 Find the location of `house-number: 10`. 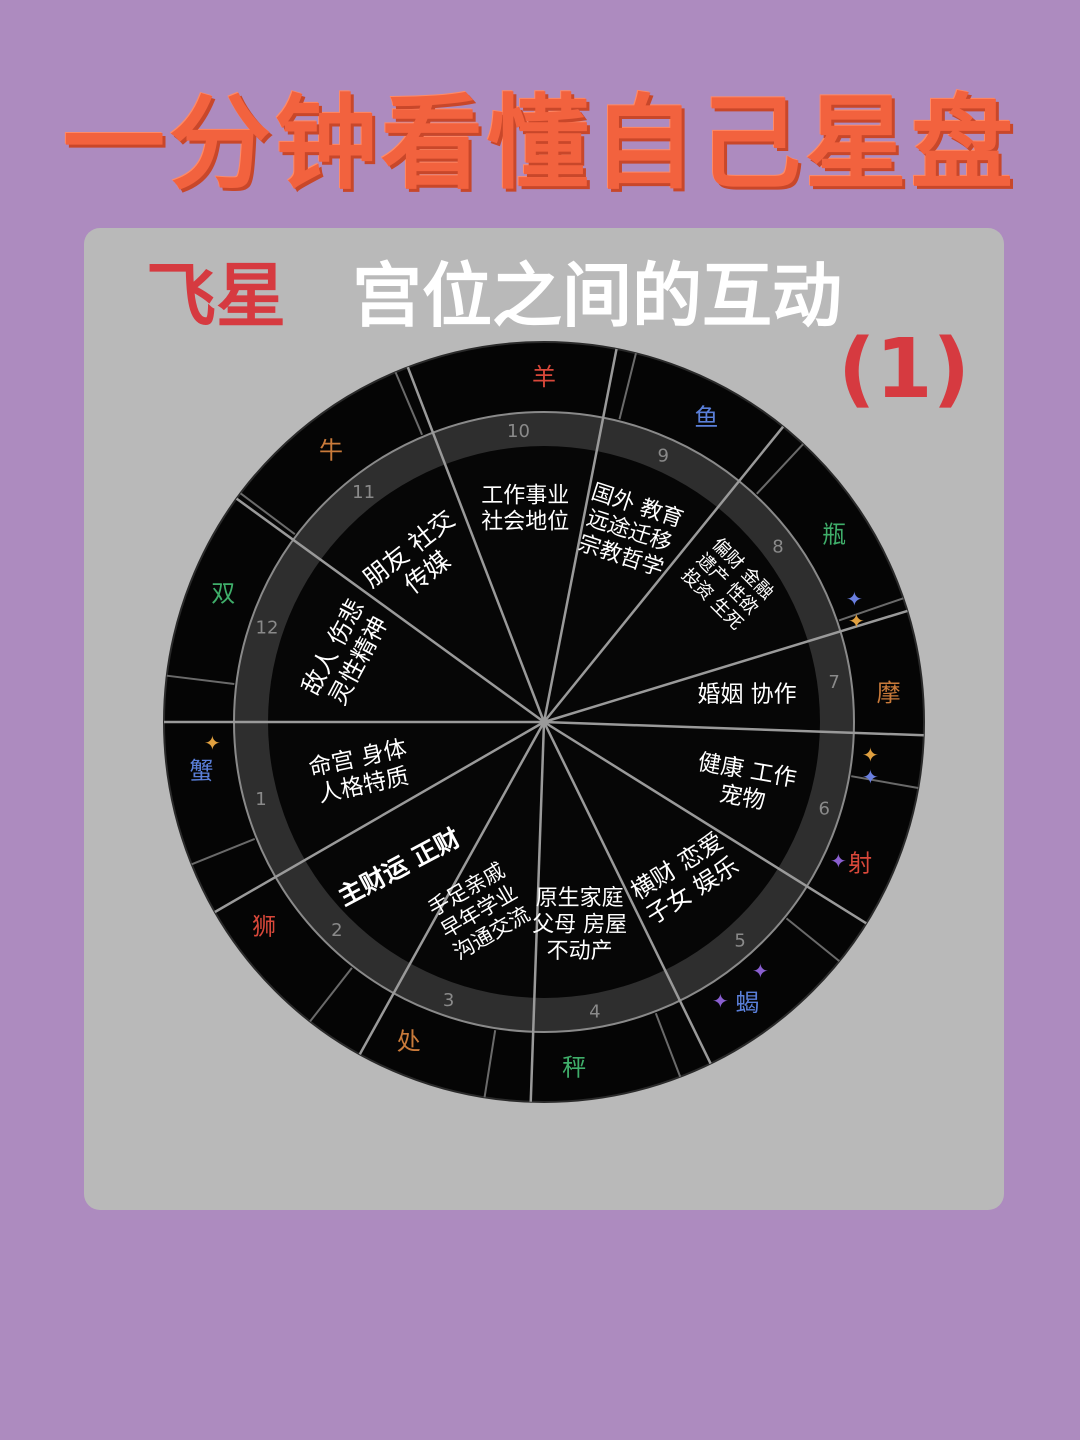

house-number: 10 is located at coordinates (518, 431).